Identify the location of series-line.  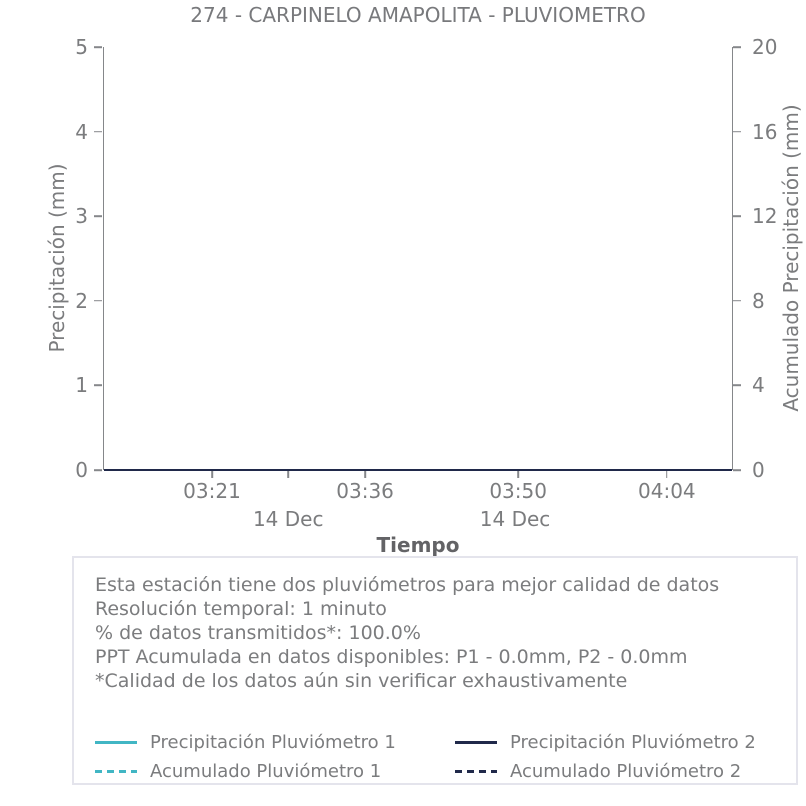
(418, 469).